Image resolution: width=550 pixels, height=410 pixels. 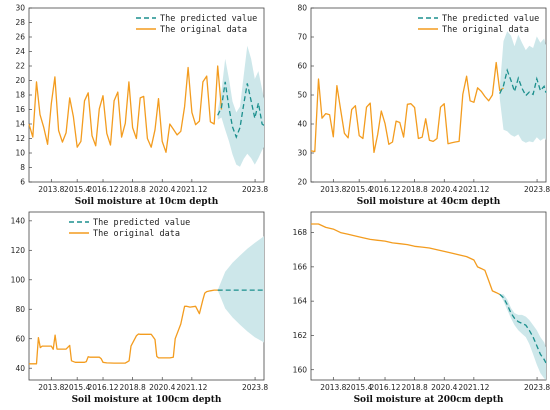 I want to click on chart-1-x-tick-label: 2015.4, so click(x=77, y=189).